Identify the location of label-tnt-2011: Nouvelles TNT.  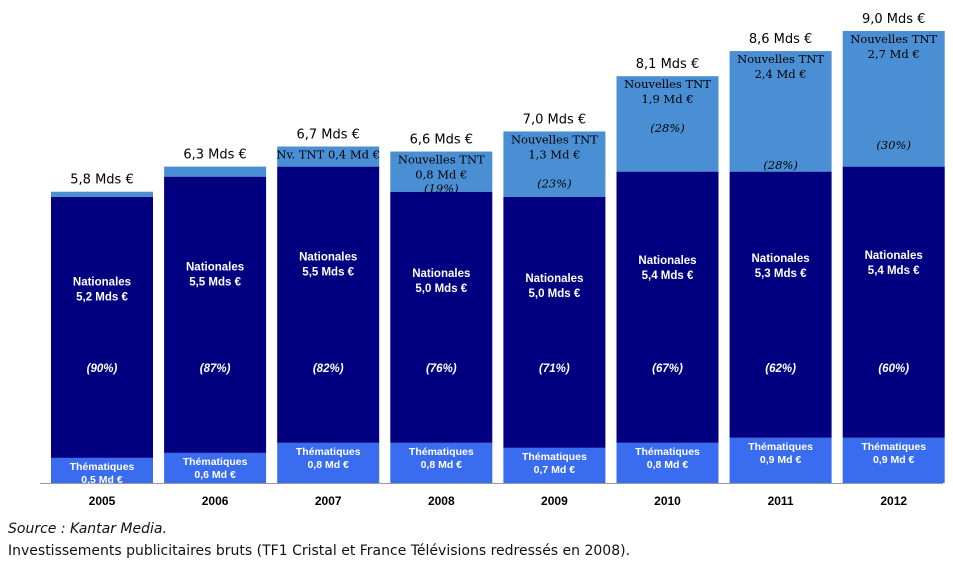
(780, 59).